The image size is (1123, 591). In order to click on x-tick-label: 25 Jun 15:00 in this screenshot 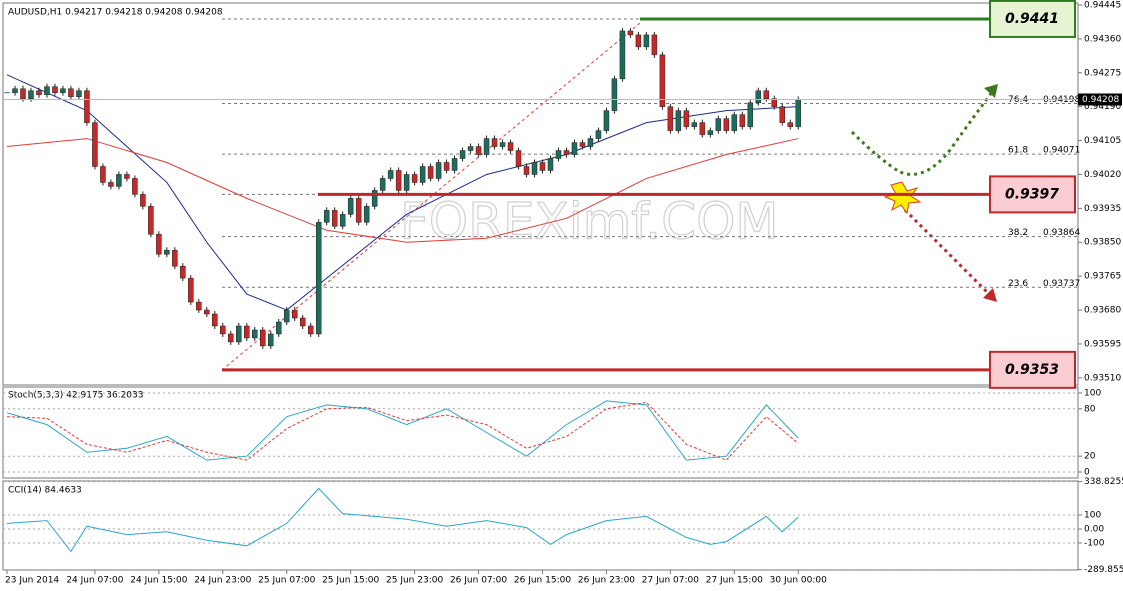, I will do `click(350, 581)`.